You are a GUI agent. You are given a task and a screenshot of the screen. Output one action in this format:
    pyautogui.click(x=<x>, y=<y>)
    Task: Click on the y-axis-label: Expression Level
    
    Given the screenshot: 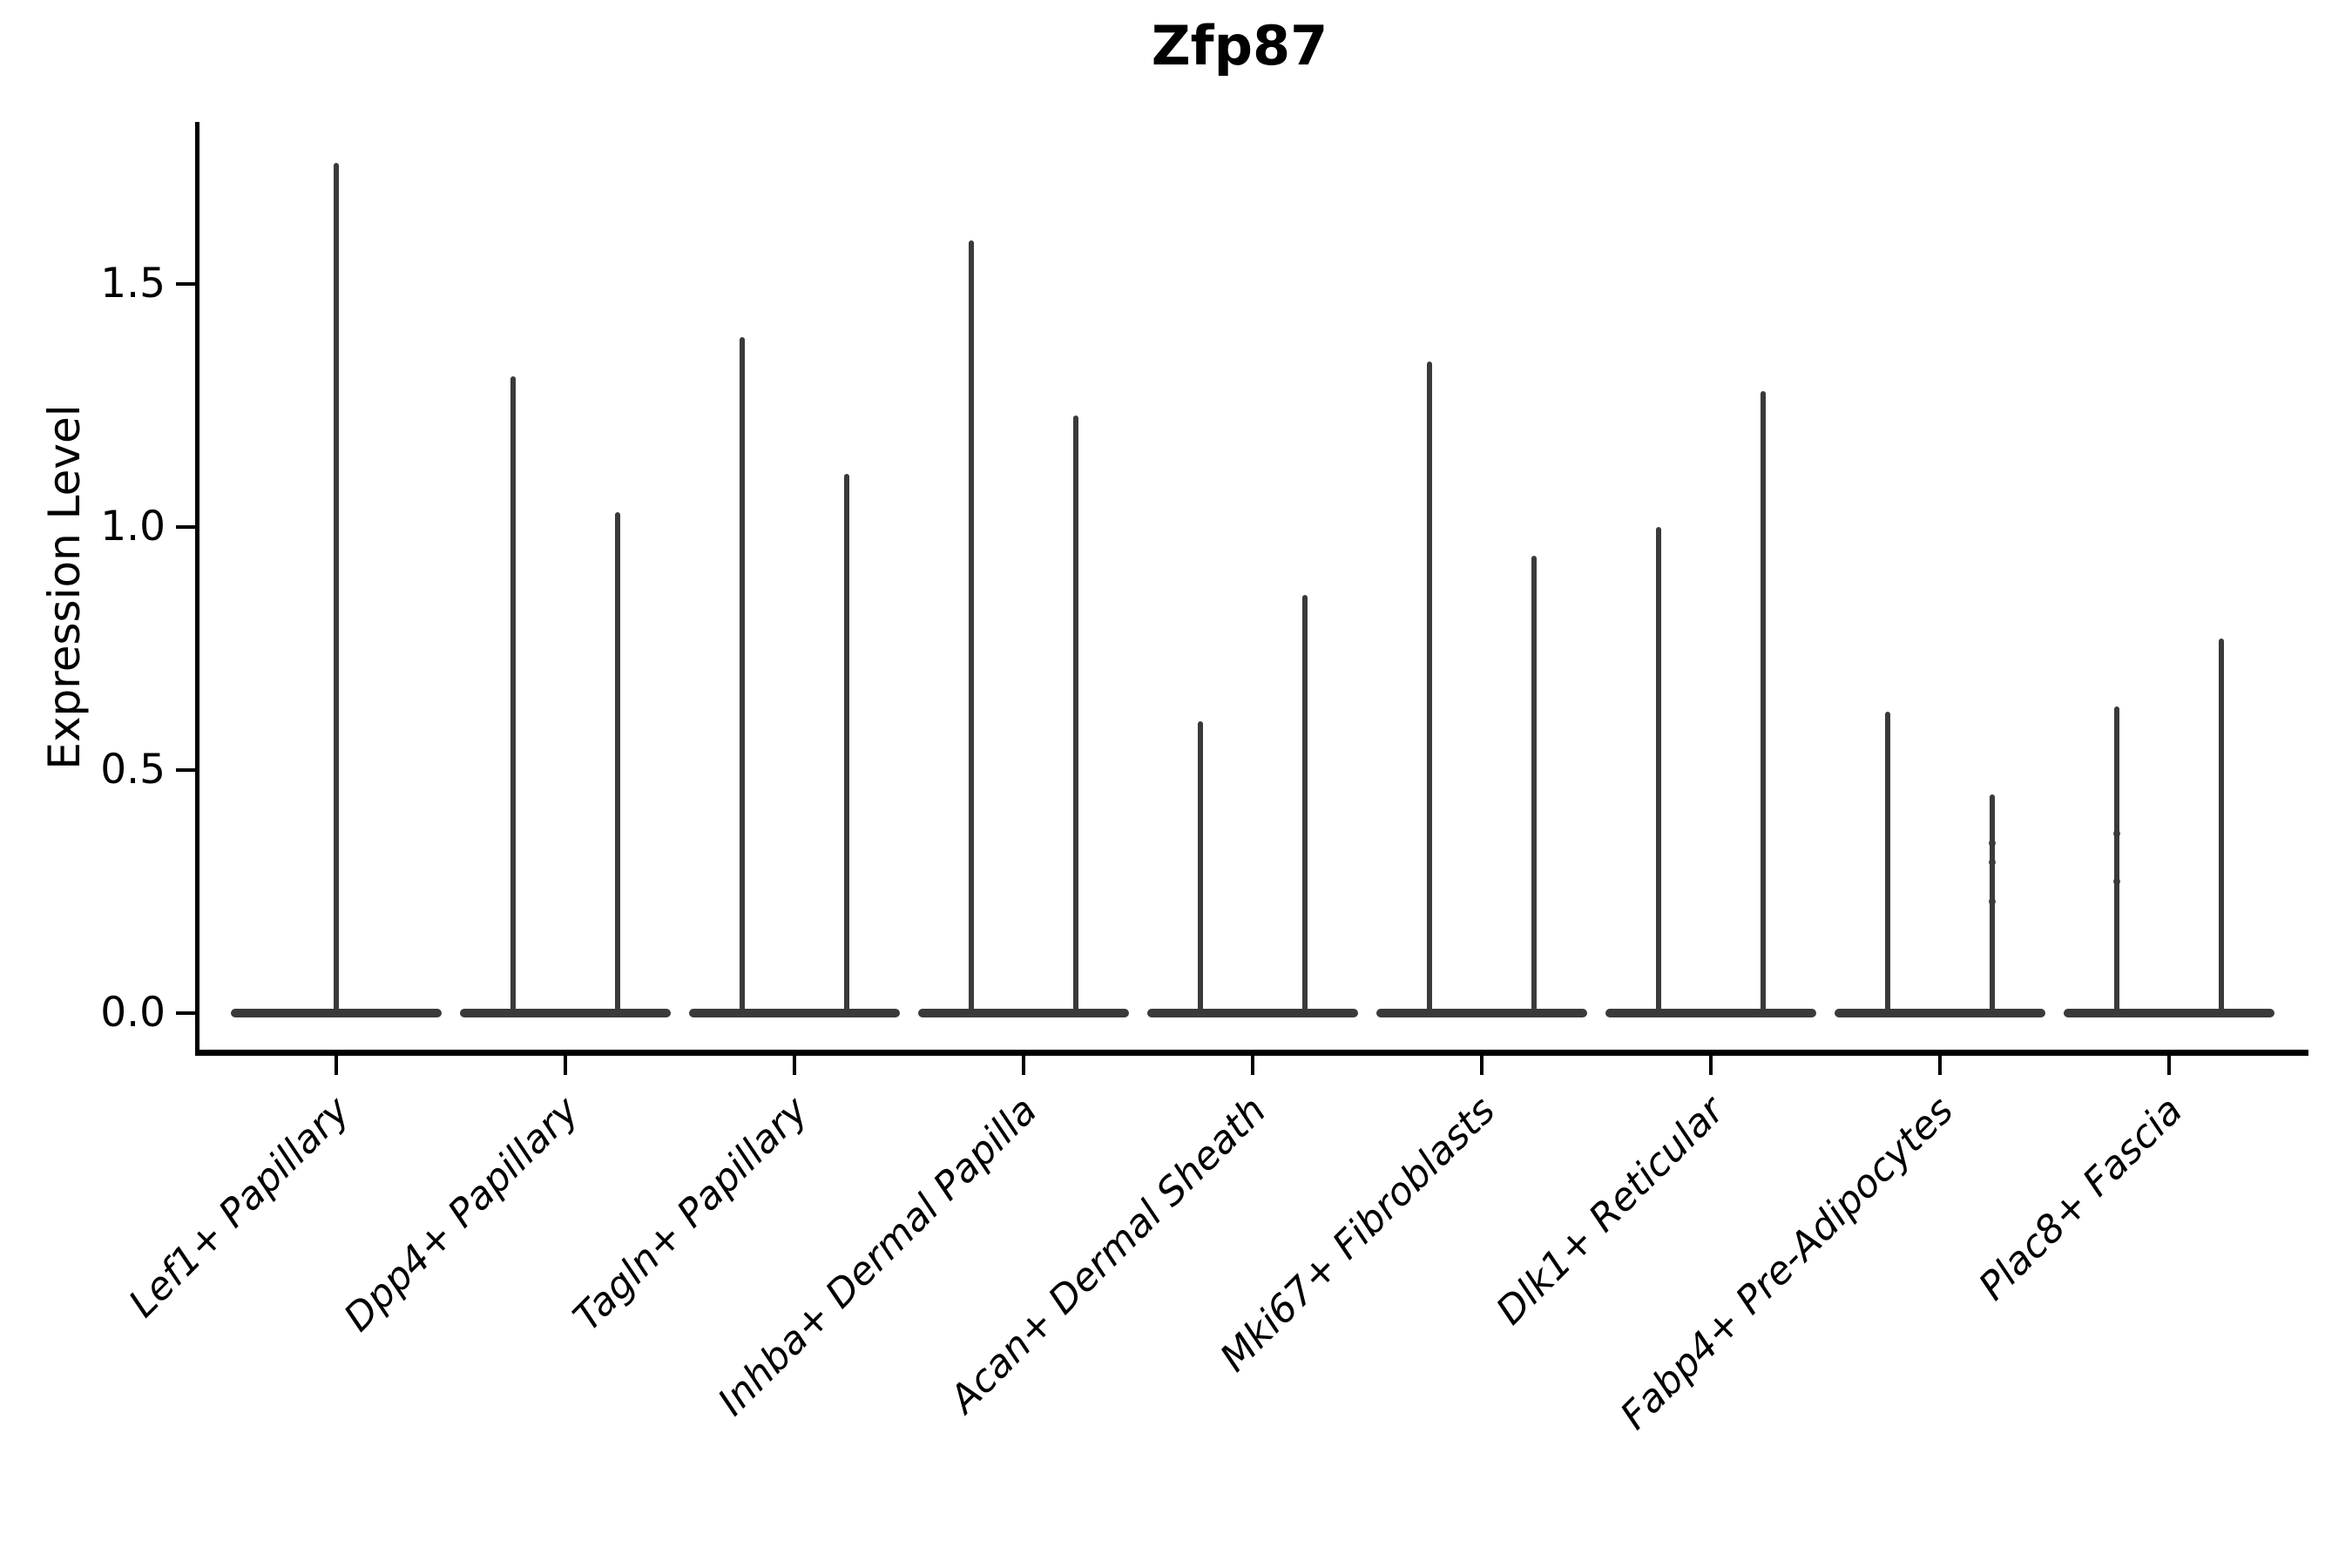 What is the action you would take?
    pyautogui.click(x=64, y=587)
    